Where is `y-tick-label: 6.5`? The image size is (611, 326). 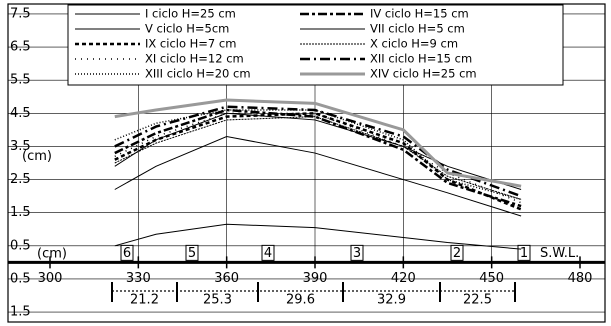
y-tick-label: 6.5 is located at coordinates (20, 47).